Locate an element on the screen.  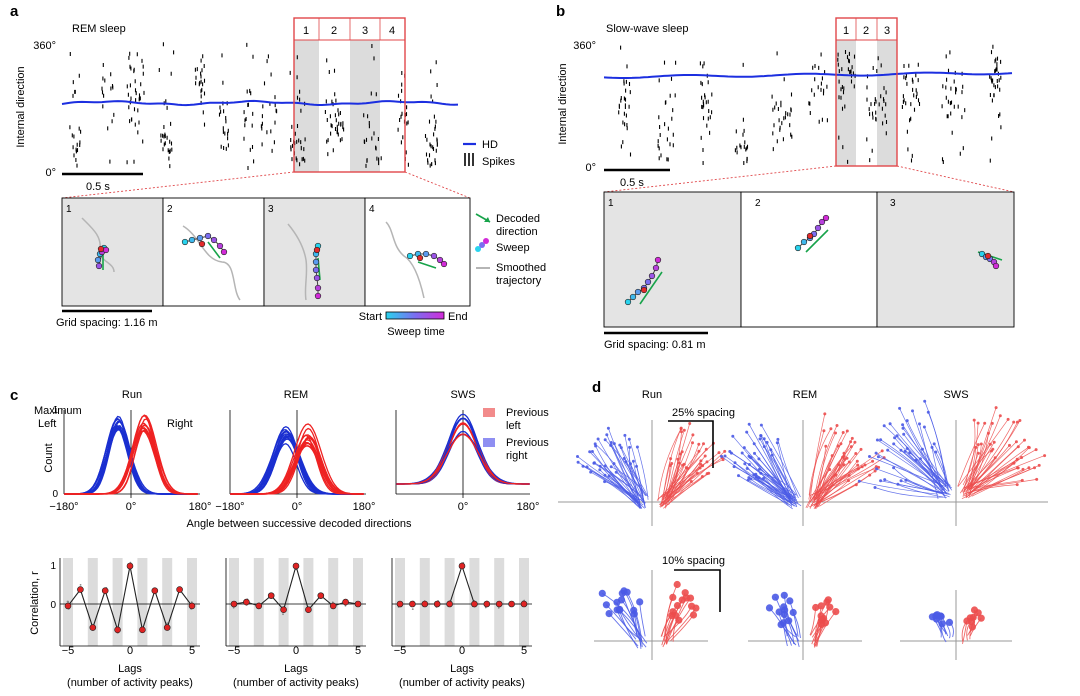
panel-c-legend-right-swatch is located at coordinates (489, 442).